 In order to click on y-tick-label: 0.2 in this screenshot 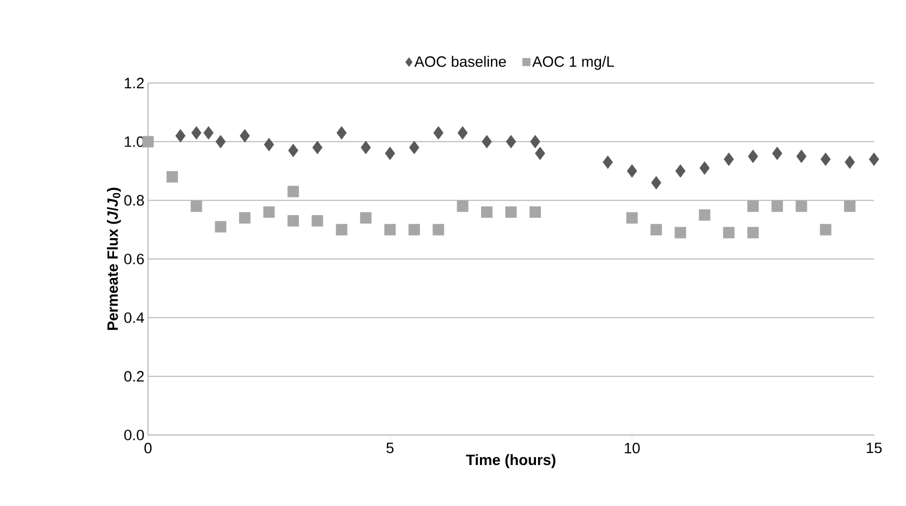, I will do `click(134, 376)`.